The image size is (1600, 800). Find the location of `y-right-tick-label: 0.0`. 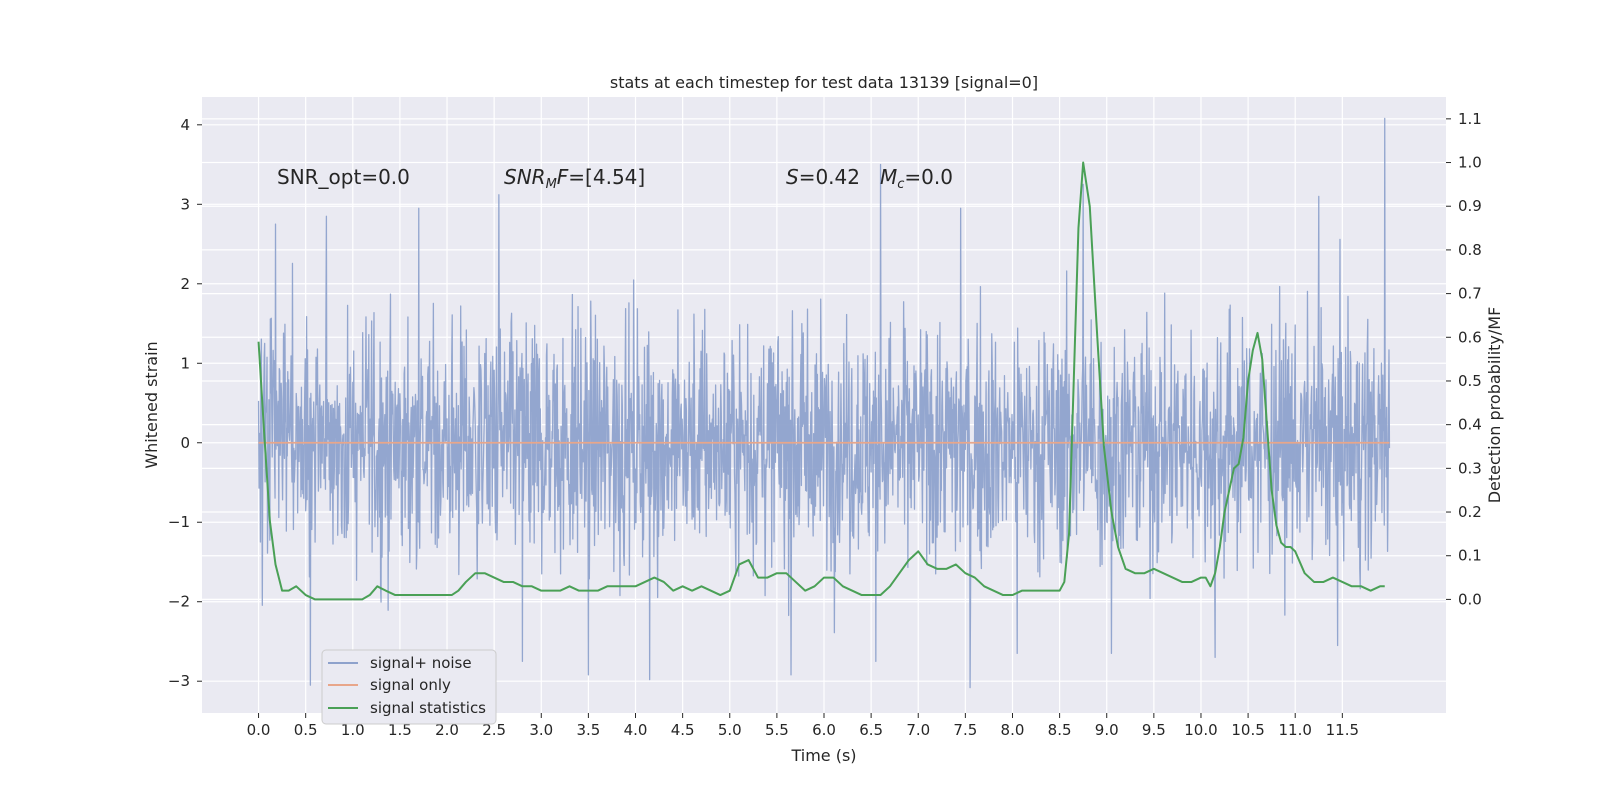

y-right-tick-label: 0.0 is located at coordinates (1470, 599).